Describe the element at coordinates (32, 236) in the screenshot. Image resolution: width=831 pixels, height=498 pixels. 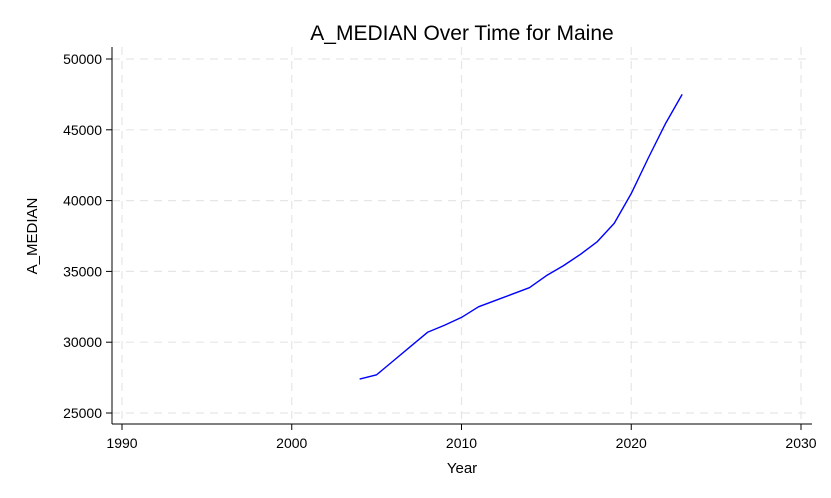
I see `y-axis-title: A_MEDIAN` at that location.